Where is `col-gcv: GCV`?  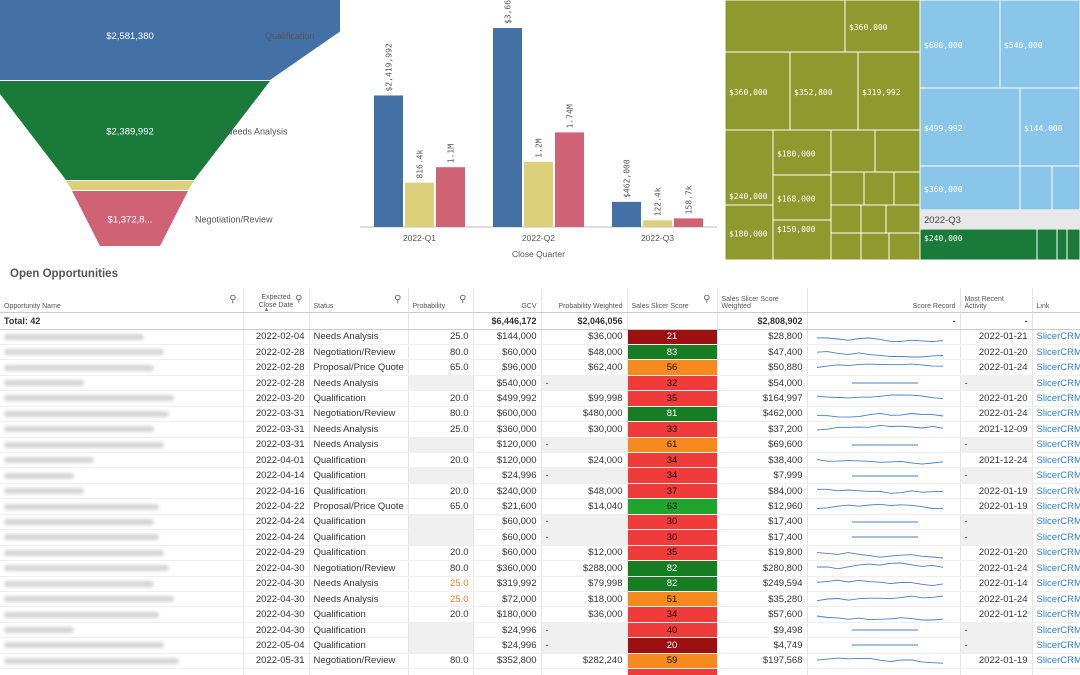
col-gcv: GCV is located at coordinates (507, 300).